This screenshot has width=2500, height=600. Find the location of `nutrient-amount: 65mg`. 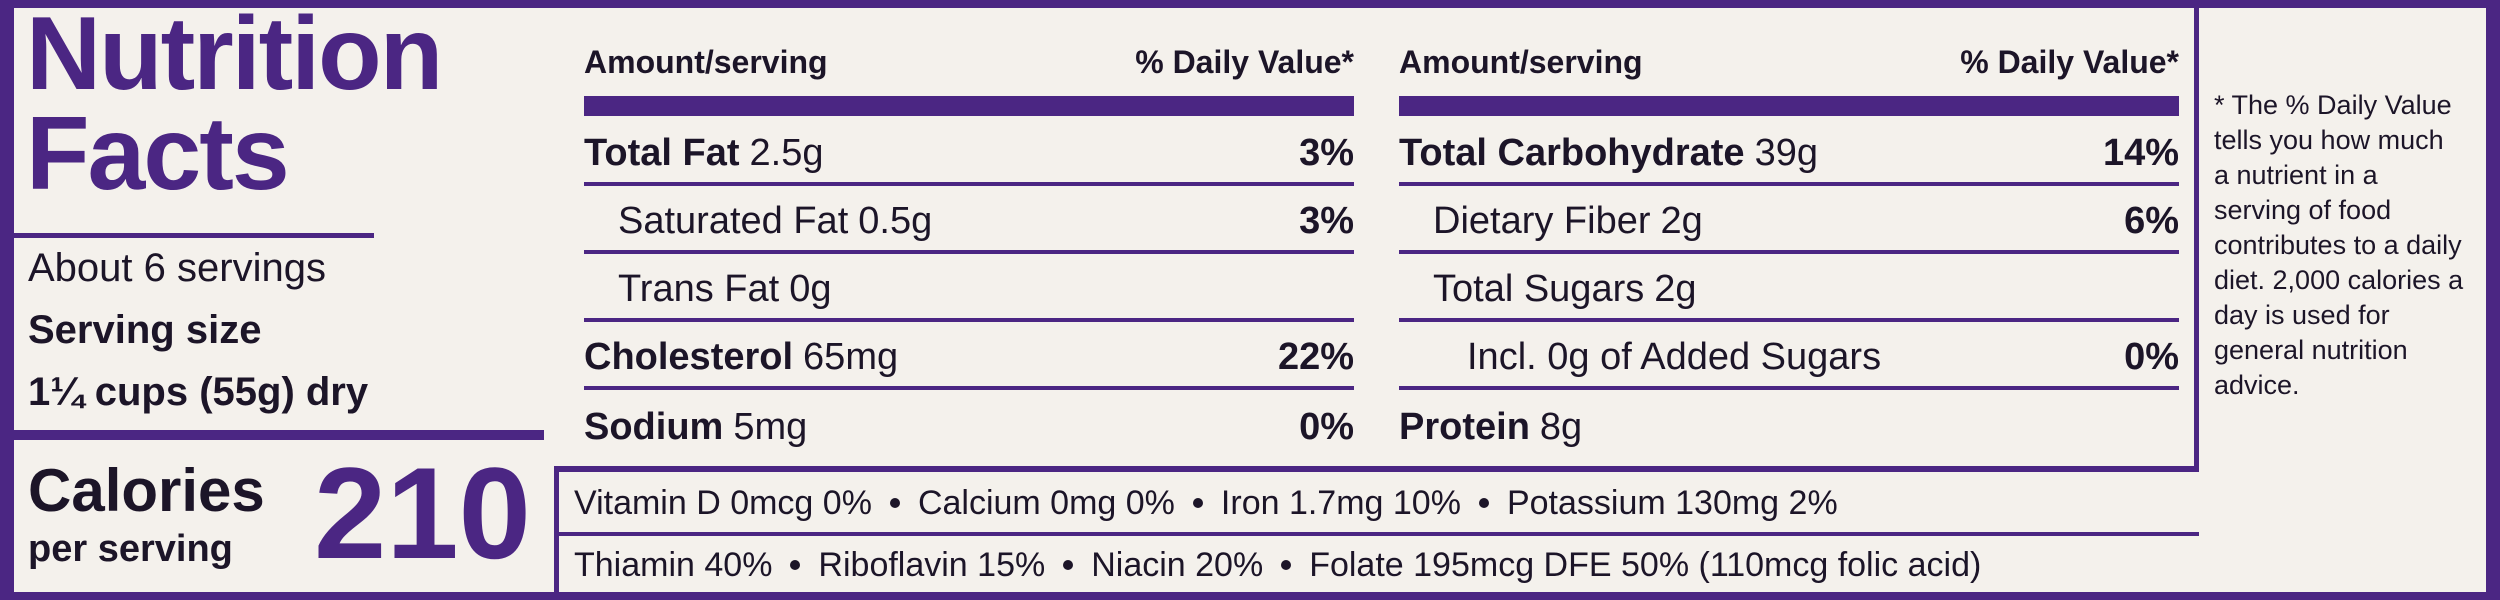

nutrient-amount: 65mg is located at coordinates (851, 356).